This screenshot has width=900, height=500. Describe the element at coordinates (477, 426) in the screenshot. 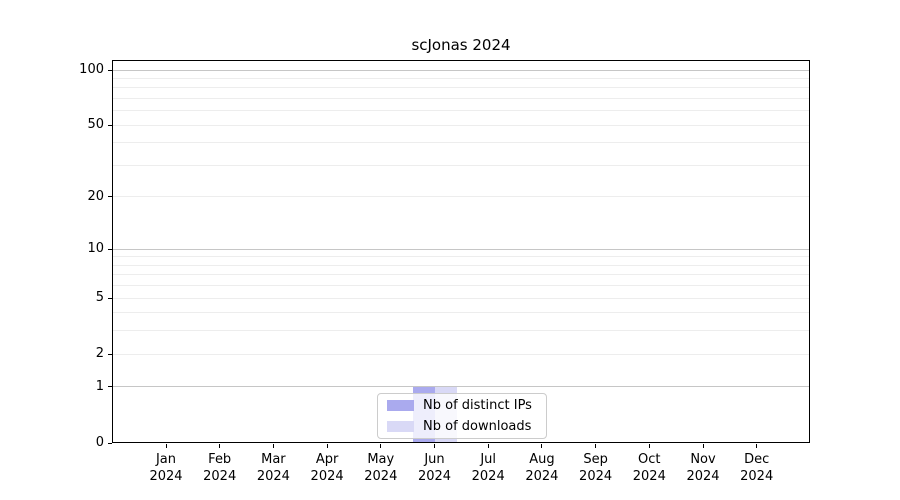

I see `legend-label: Nb of downloads` at that location.